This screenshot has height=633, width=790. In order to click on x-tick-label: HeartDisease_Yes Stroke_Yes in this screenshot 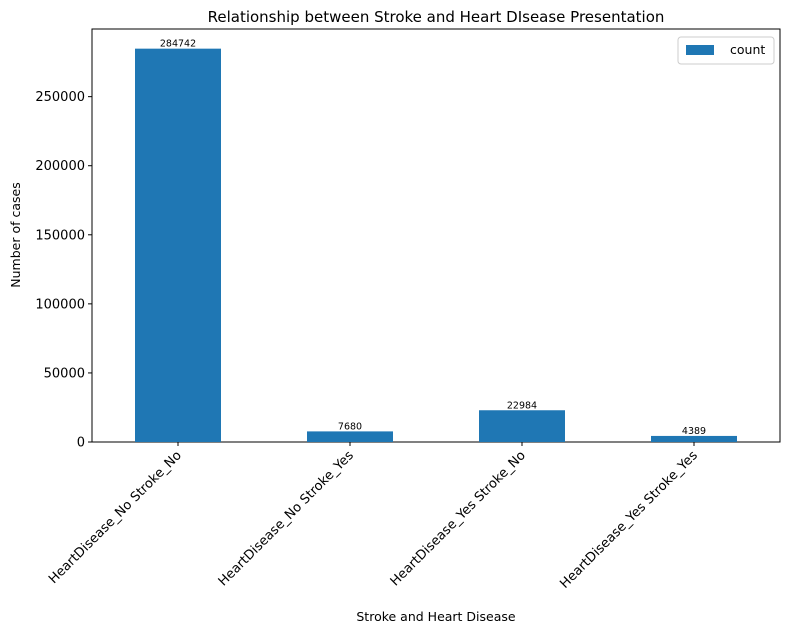, I will do `click(629, 520)`.